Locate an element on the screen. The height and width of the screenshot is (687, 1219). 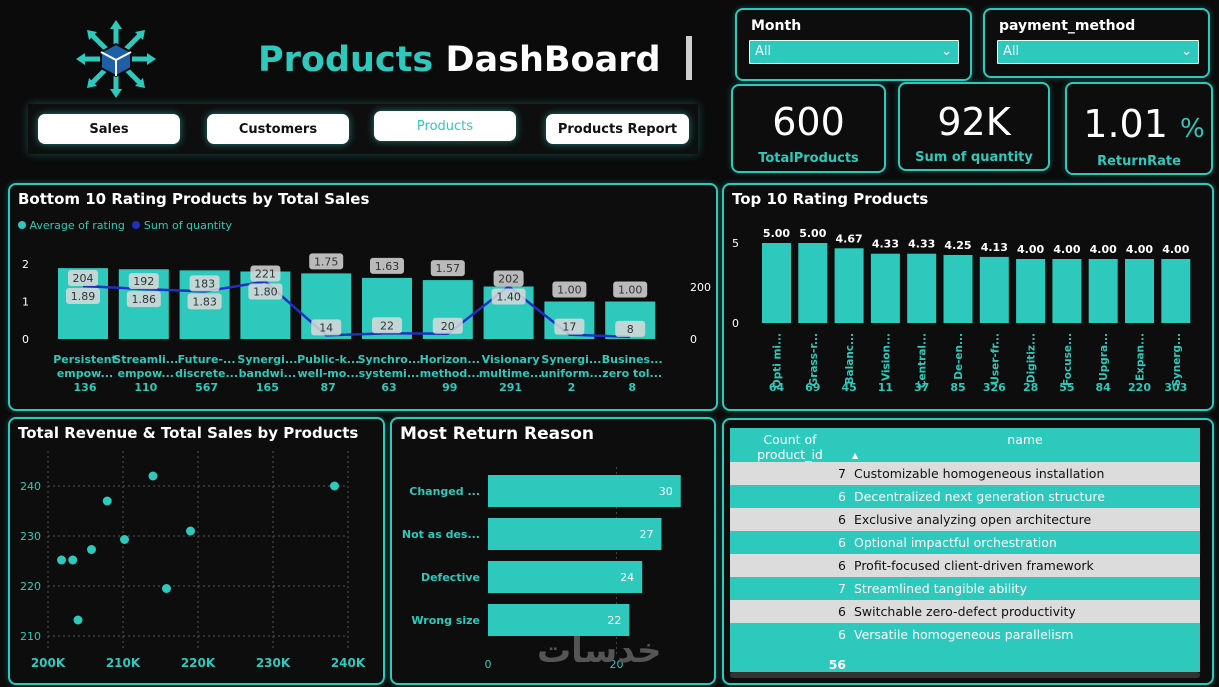
data-label: 22 is located at coordinates (614, 620).